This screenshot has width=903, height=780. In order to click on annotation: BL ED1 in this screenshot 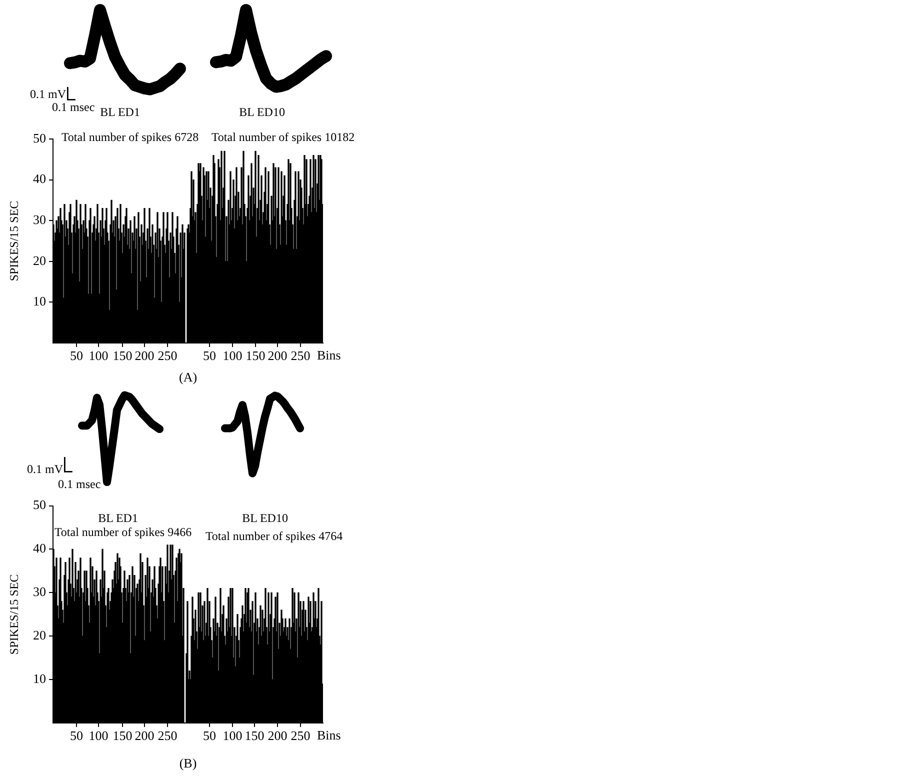, I will do `click(118, 518)`.